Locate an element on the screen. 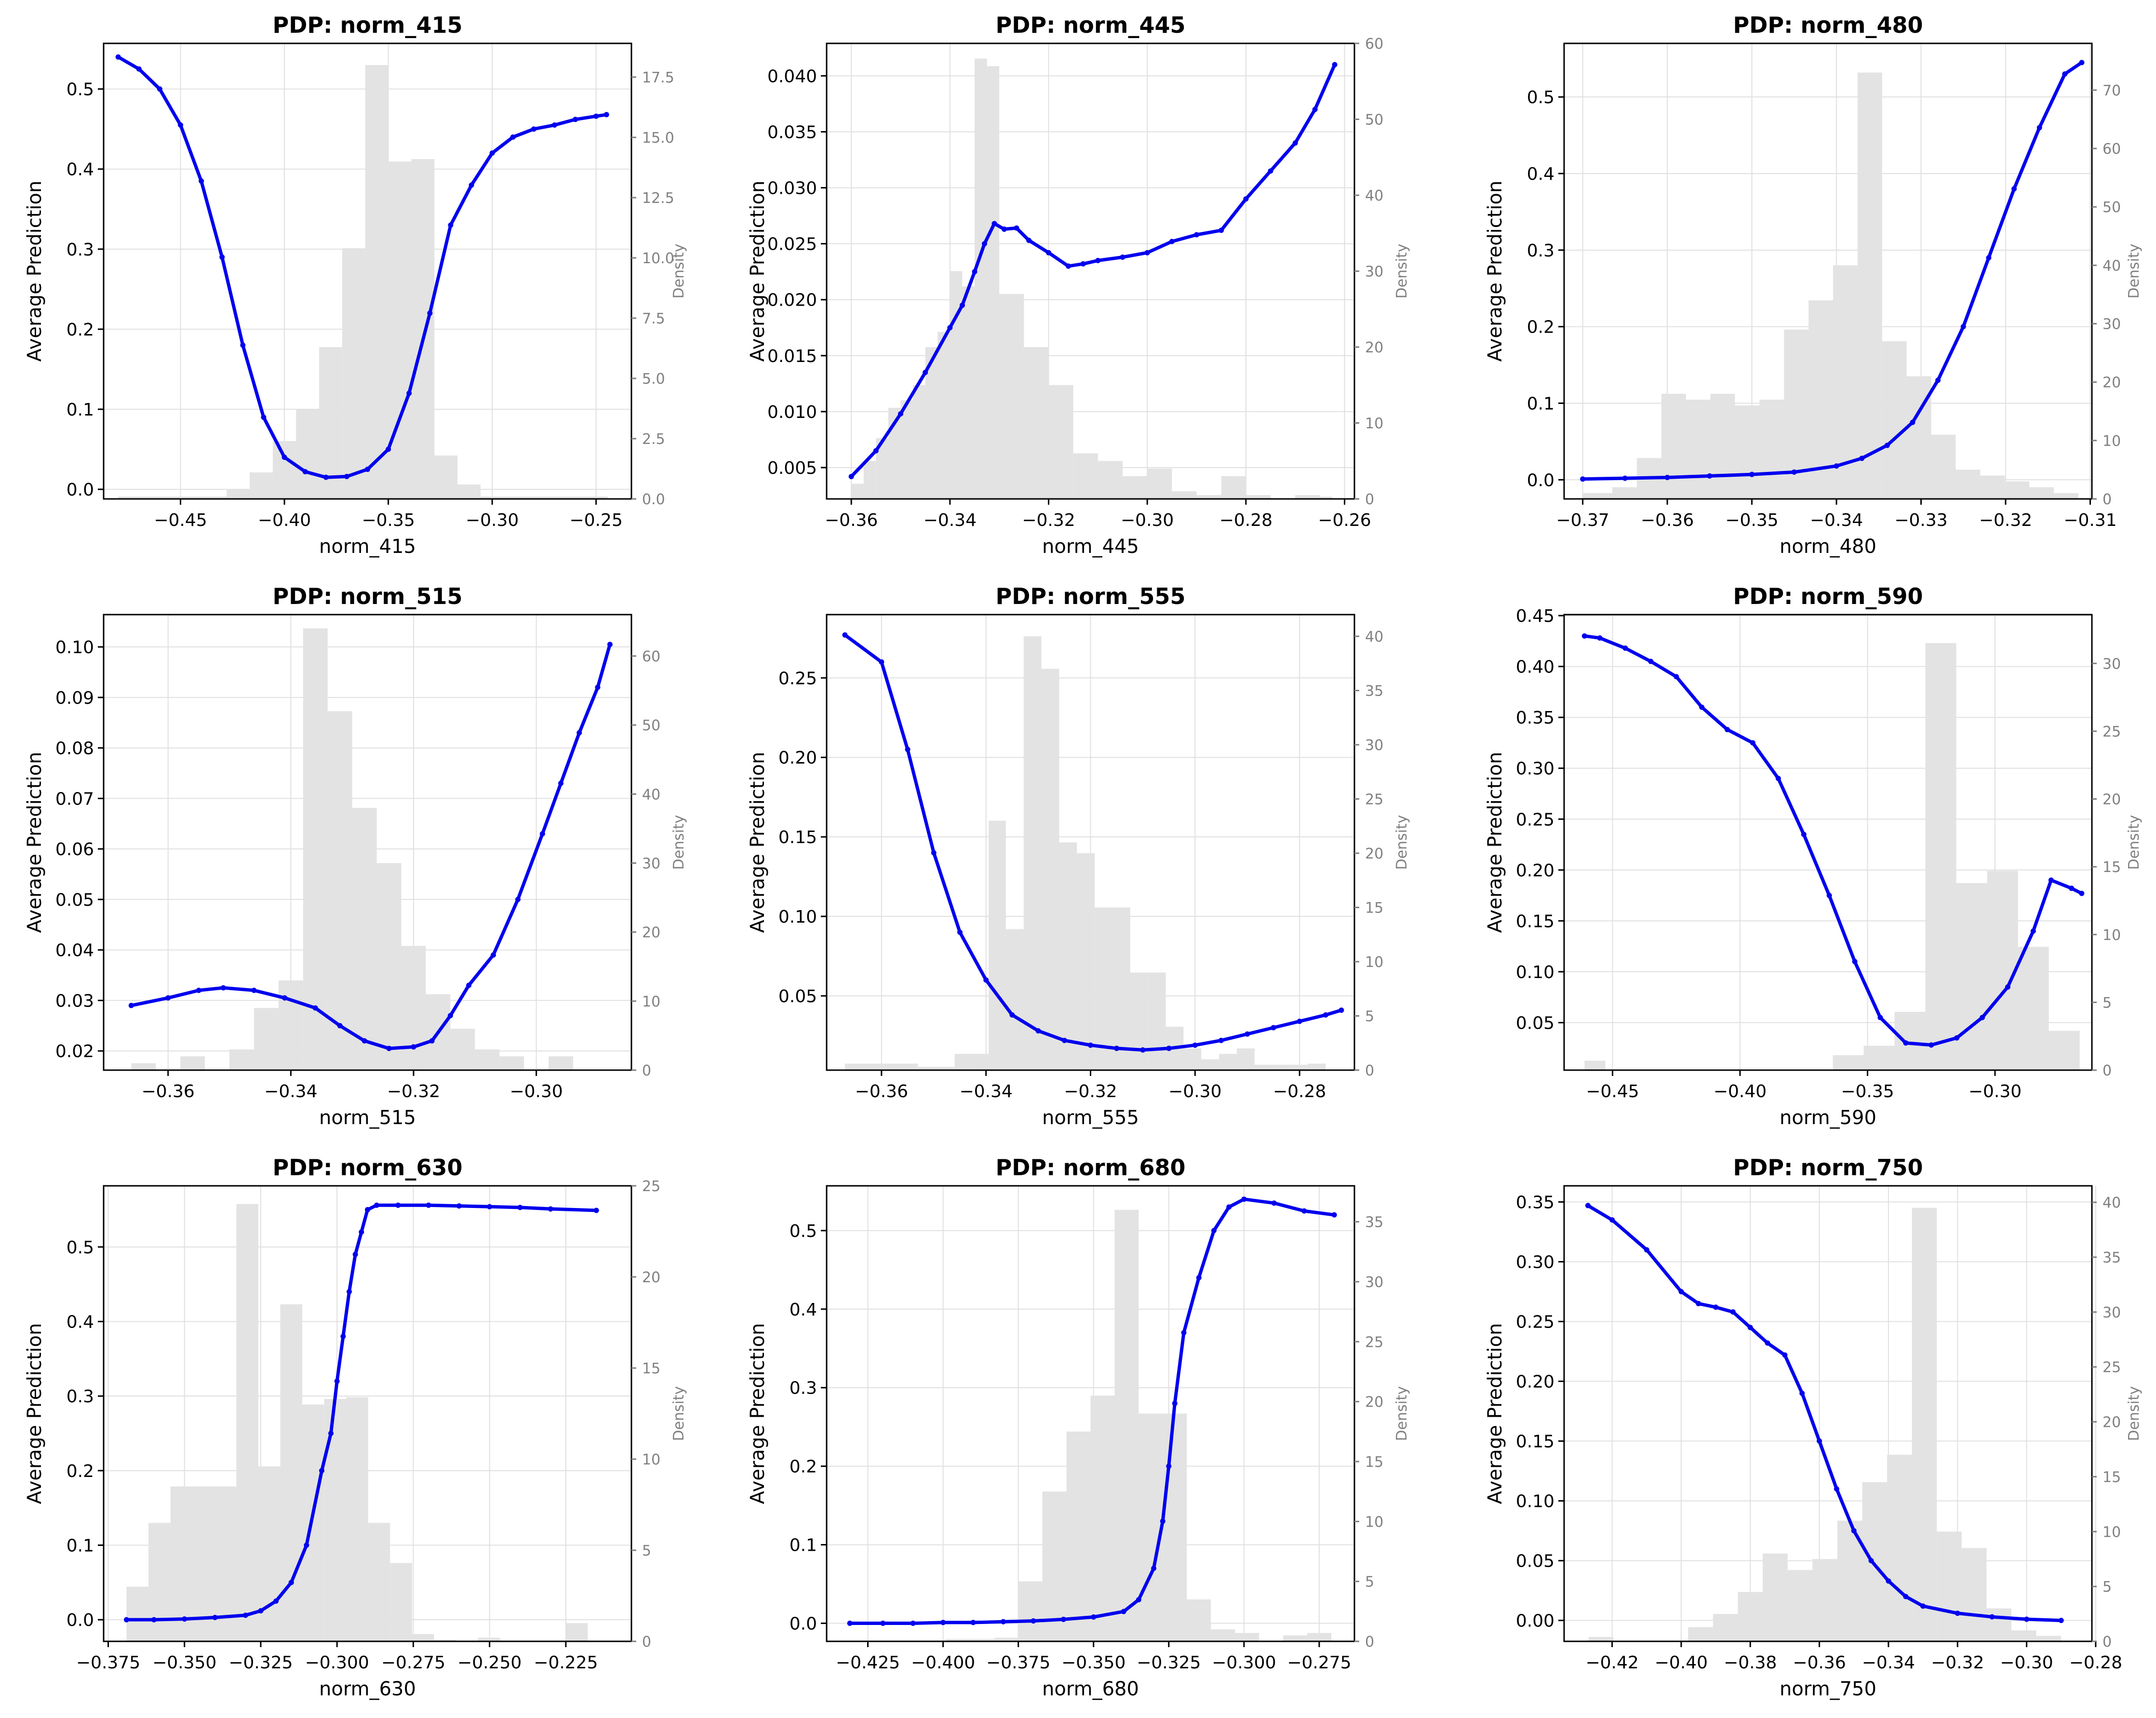  chart-title: PDP: norm_750 is located at coordinates (1828, 1167).